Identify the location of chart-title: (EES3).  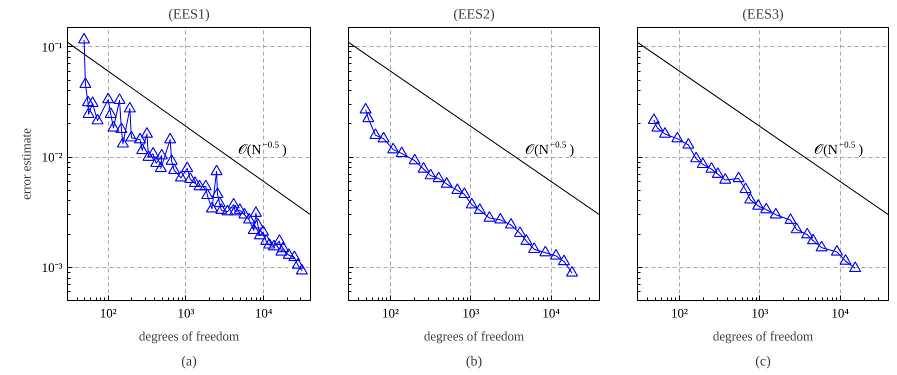
(763, 15).